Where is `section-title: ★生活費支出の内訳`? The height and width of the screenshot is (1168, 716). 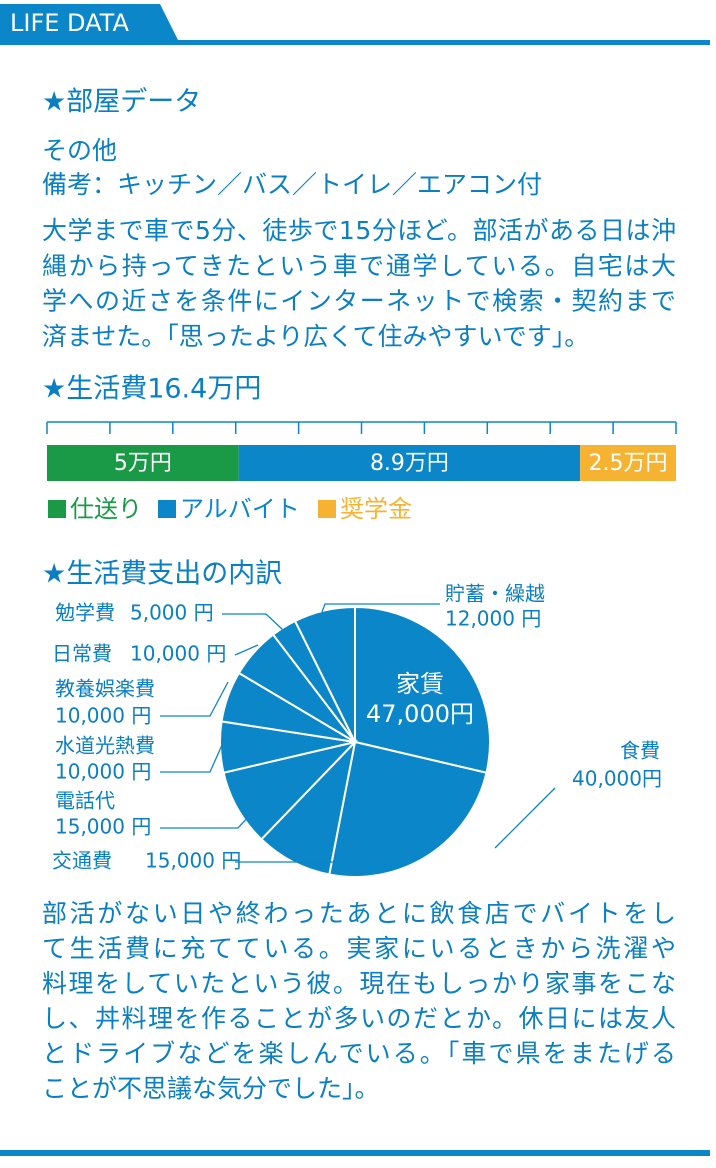 section-title: ★生活費支出の内訳 is located at coordinates (162, 574).